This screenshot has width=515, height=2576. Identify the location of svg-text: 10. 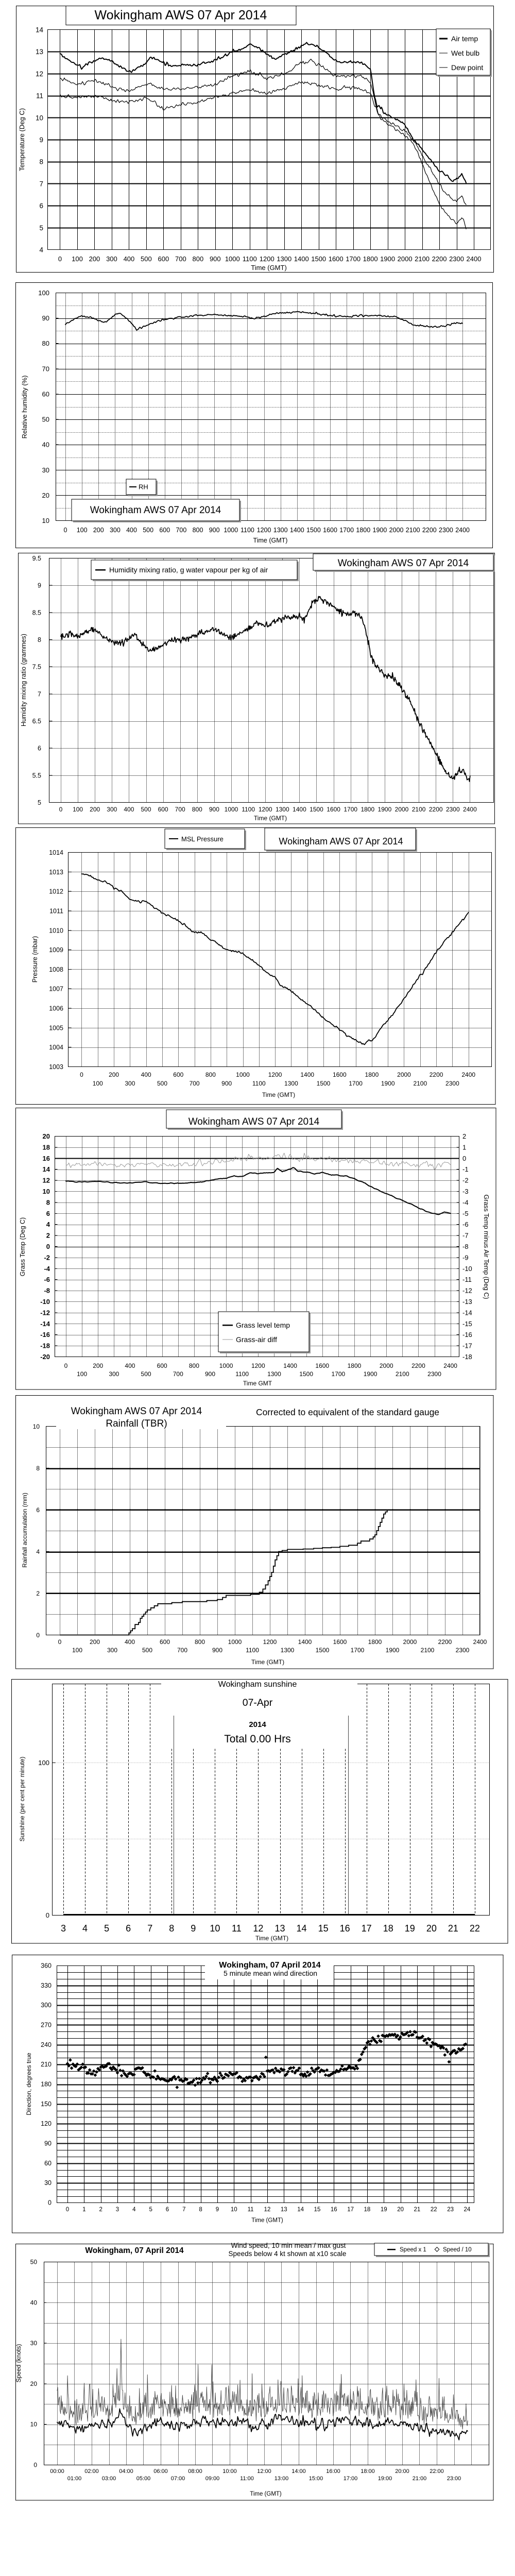
(34, 2424).